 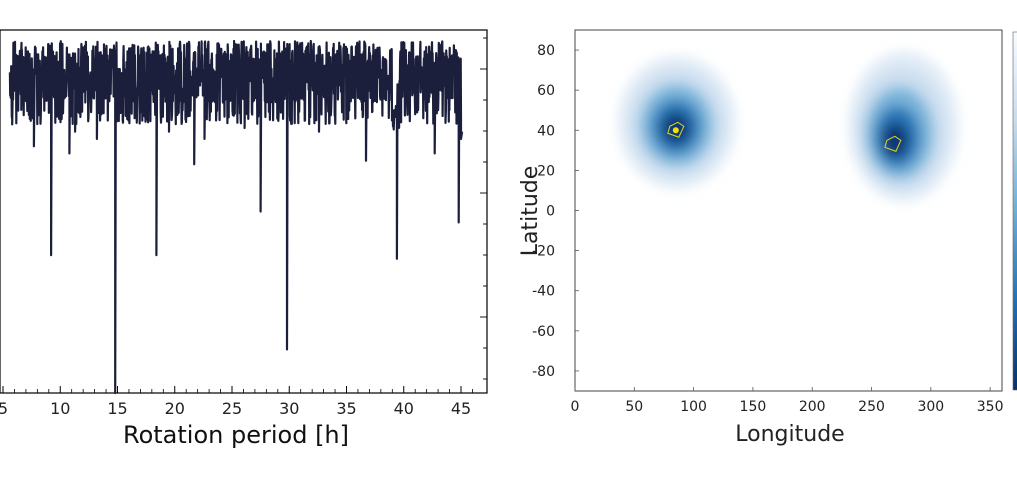 I want to click on colorbar, so click(x=1014, y=211).